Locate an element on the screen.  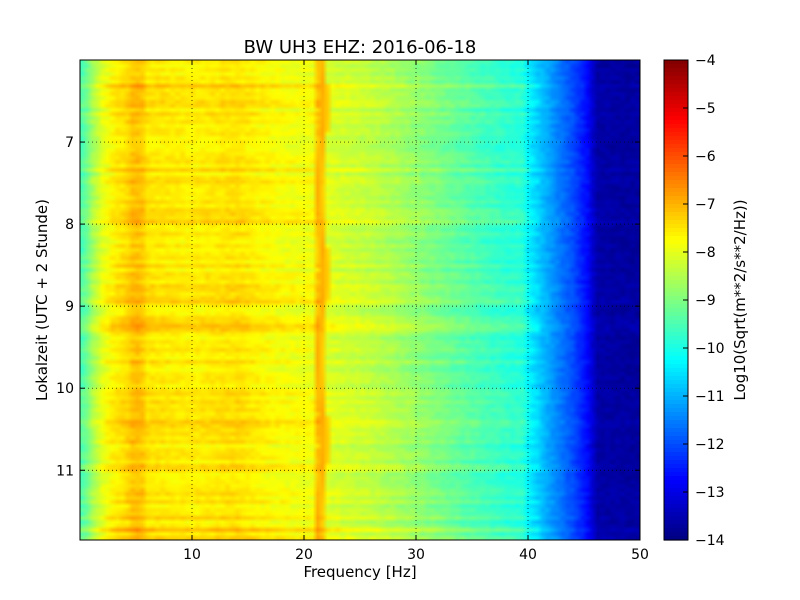
colorbar-ticks: −4 −5 −6 −7 −8 −9 −10 −11 −12 −13 −14 is located at coordinates (704, 301).